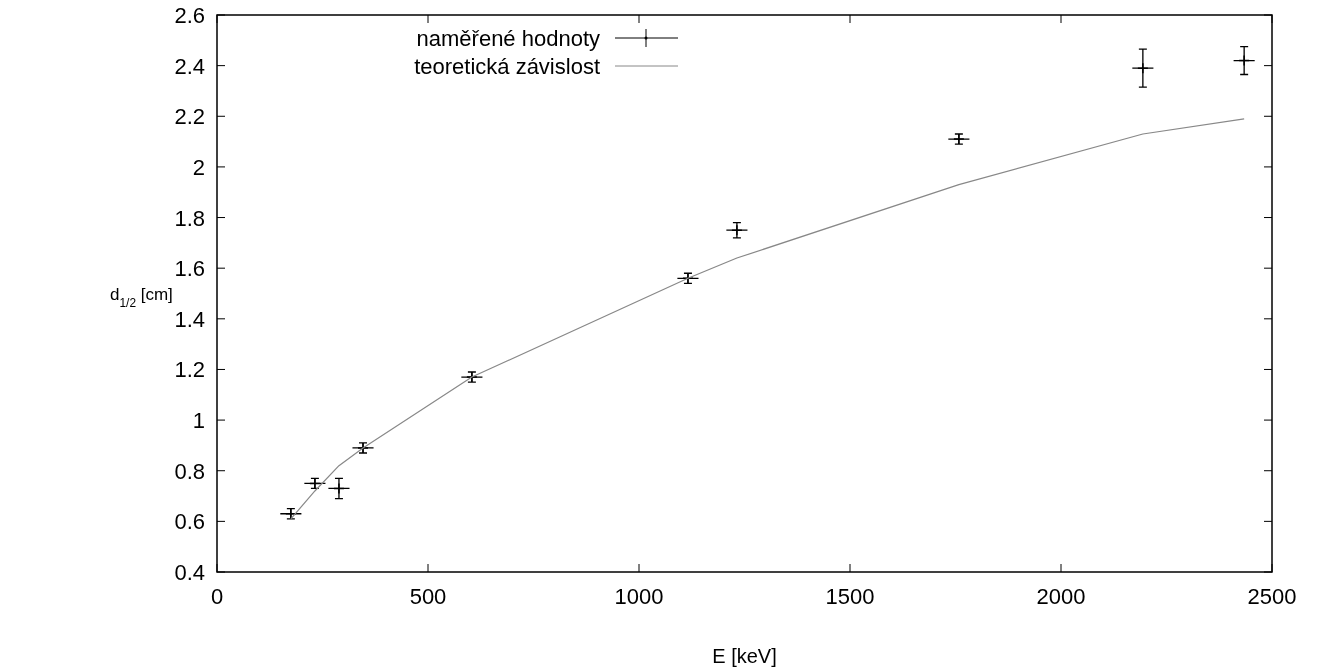 The width and height of the screenshot is (1322, 671). Describe the element at coordinates (198, 167) in the screenshot. I see `y-tick-label: 2` at that location.